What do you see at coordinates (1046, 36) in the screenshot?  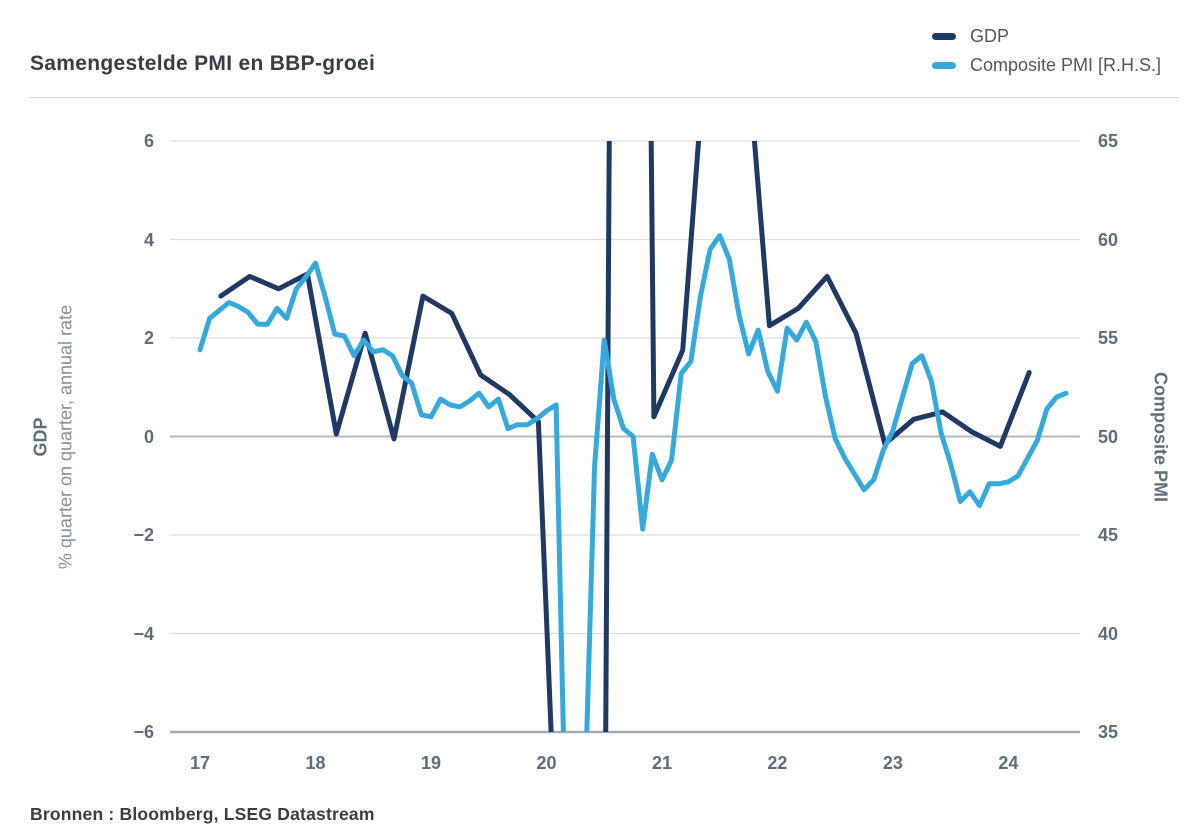 I see `legend-item-gdp: GDP` at bounding box center [1046, 36].